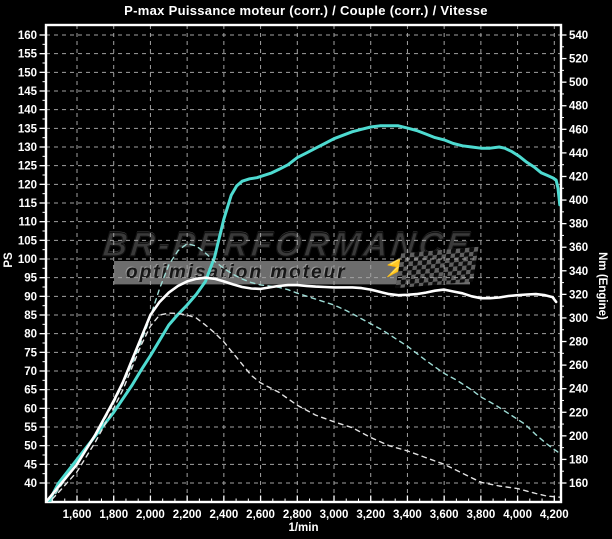  Describe the element at coordinates (480, 515) in the screenshot. I see `x-tick-label: 3,800` at that location.